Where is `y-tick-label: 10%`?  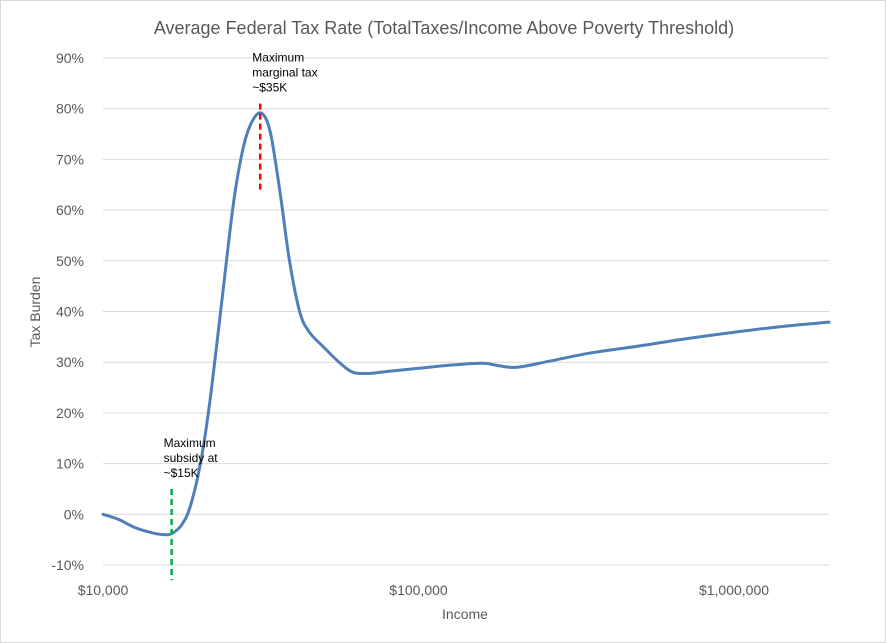 y-tick-label: 10% is located at coordinates (70, 464).